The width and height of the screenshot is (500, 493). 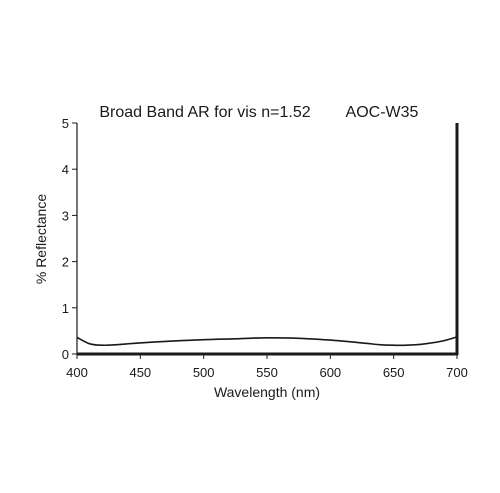 I want to click on y-axis-ticks: 0 1 2 3 4 5, so click(x=69, y=239).